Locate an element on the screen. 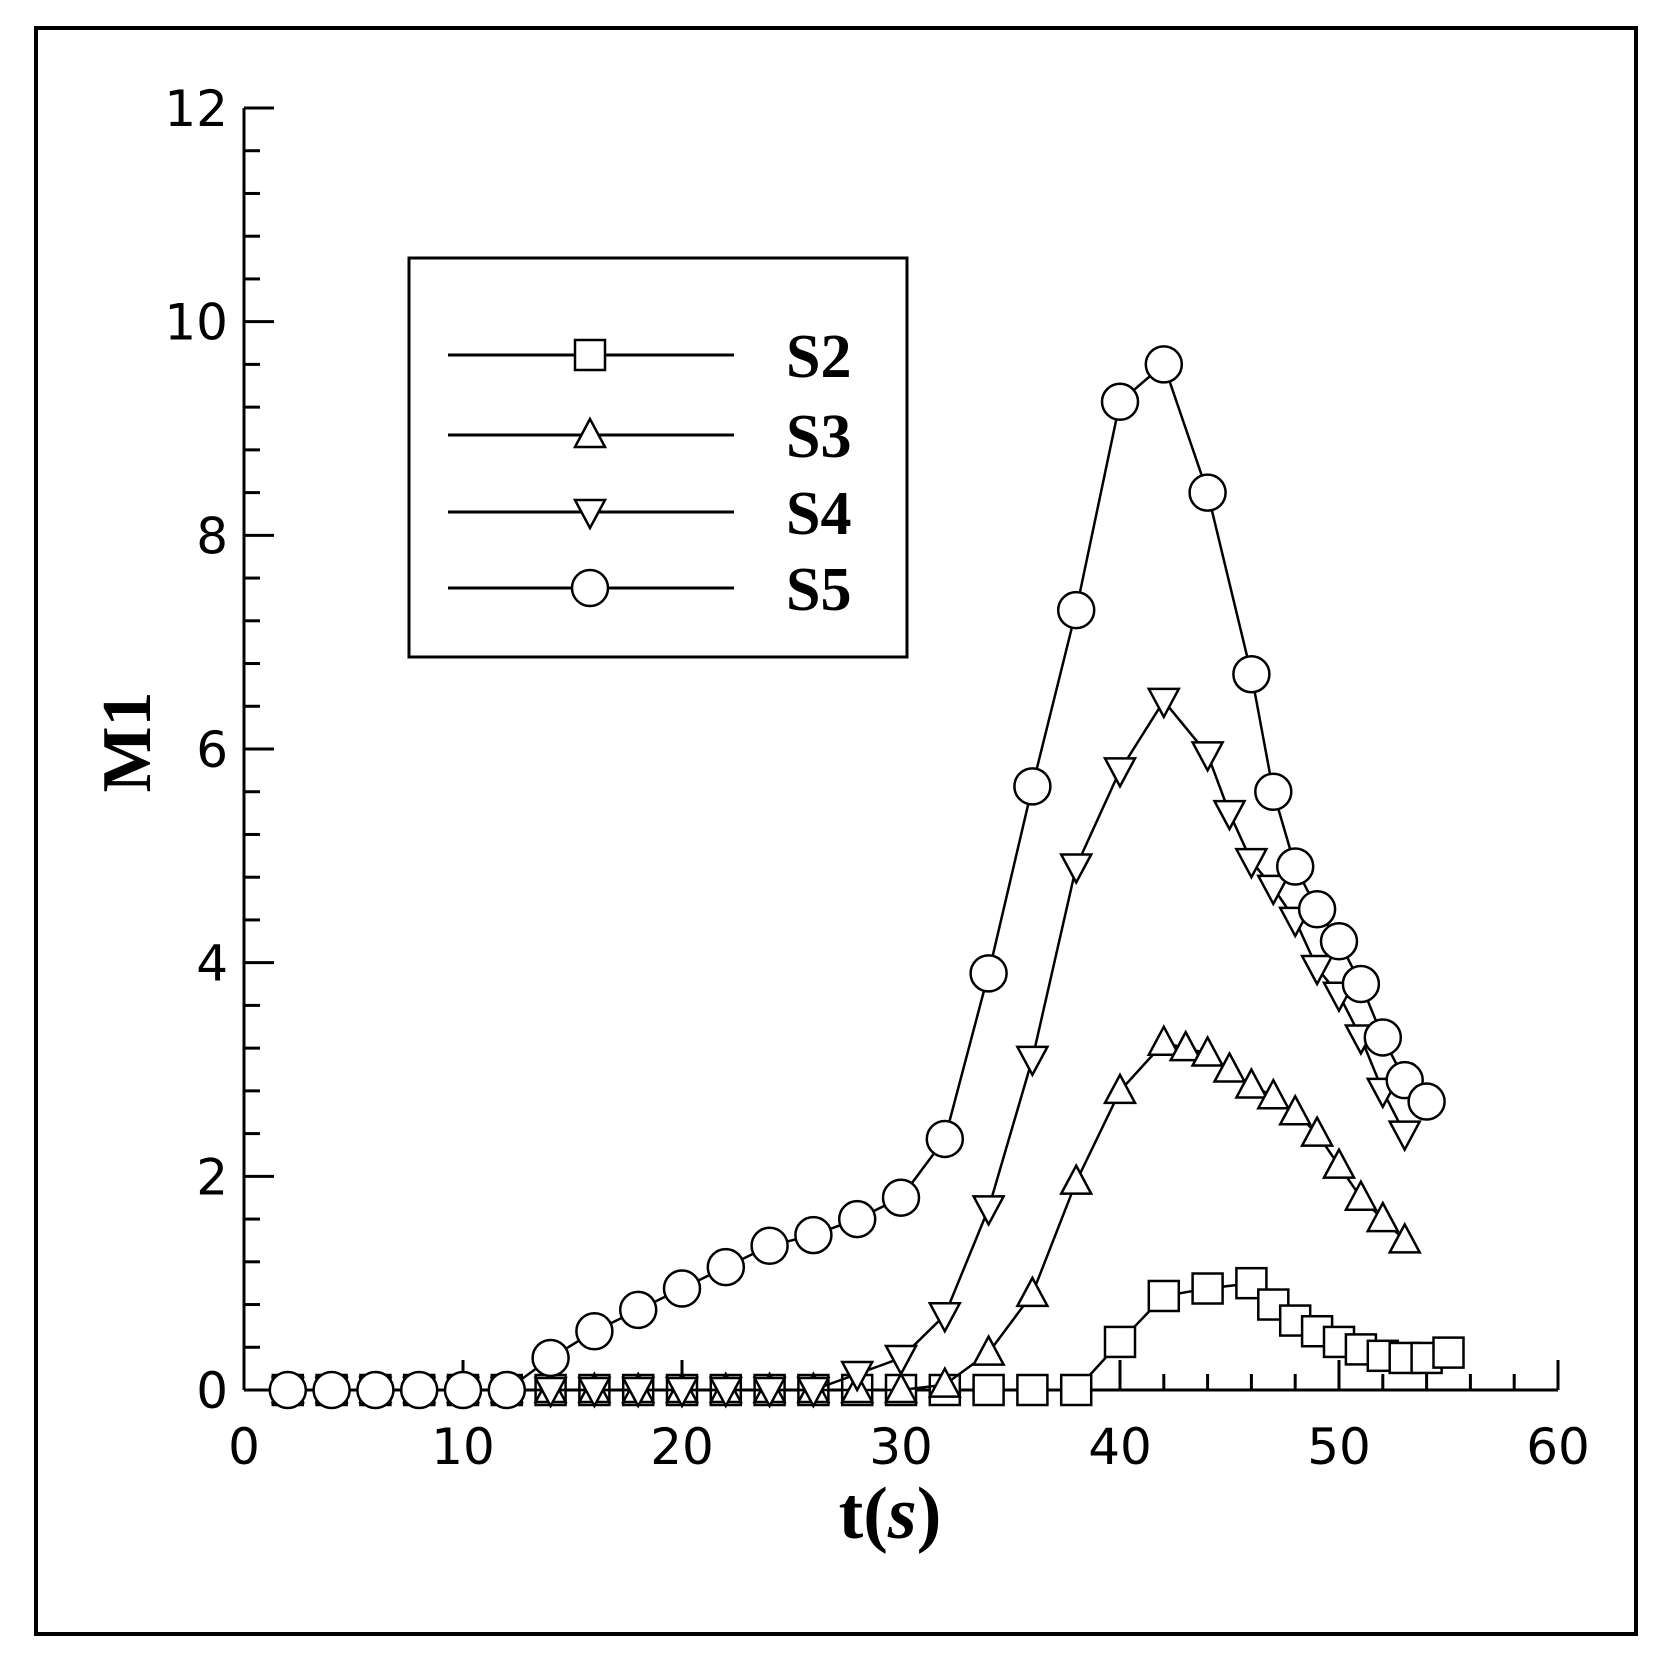 The width and height of the screenshot is (1669, 1660). legend-box is located at coordinates (658, 457).